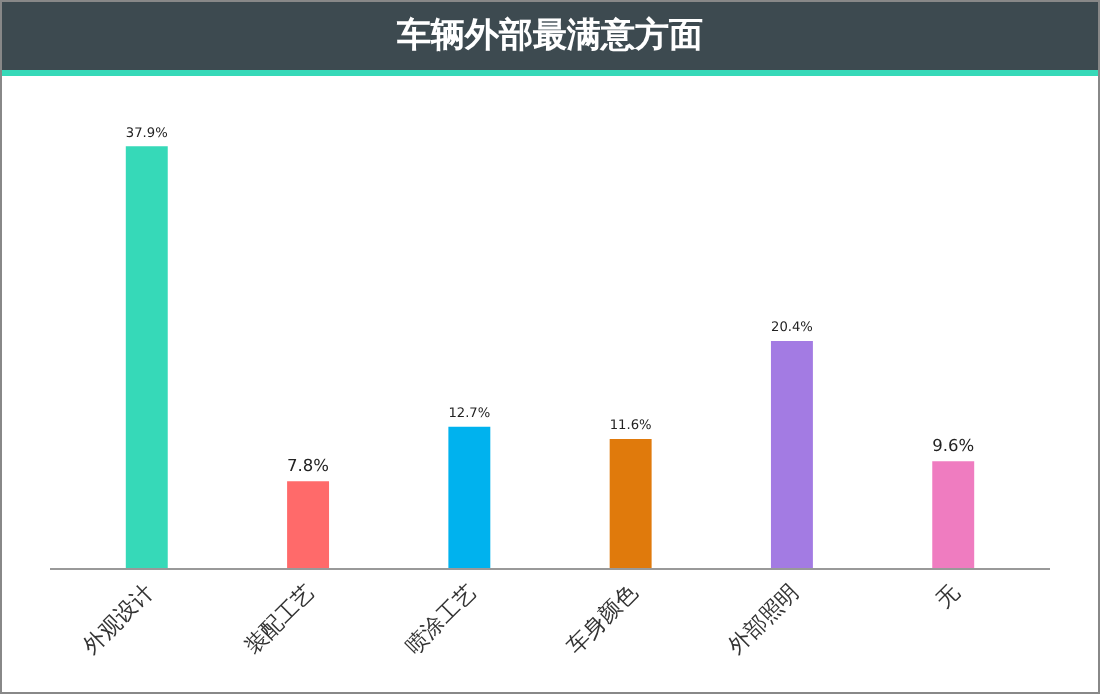 This screenshot has width=1100, height=694. What do you see at coordinates (550, 39) in the screenshot?
I see `chart-title: 车辆外部最满意方面` at bounding box center [550, 39].